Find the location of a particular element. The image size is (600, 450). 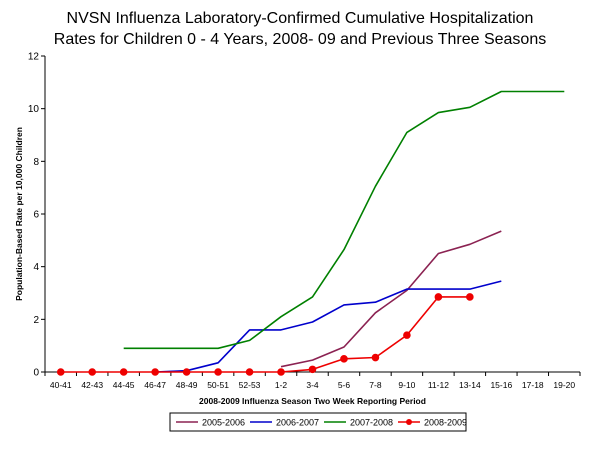

y-tick-label: 8 is located at coordinates (36, 162).